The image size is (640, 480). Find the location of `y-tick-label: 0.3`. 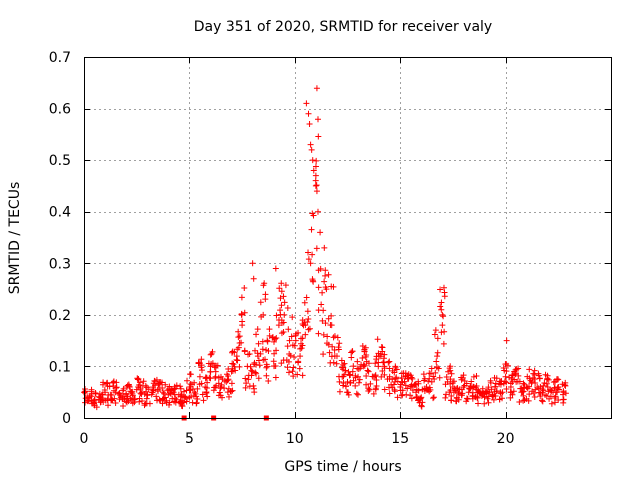

y-tick-label: 0.3 is located at coordinates (60, 264).